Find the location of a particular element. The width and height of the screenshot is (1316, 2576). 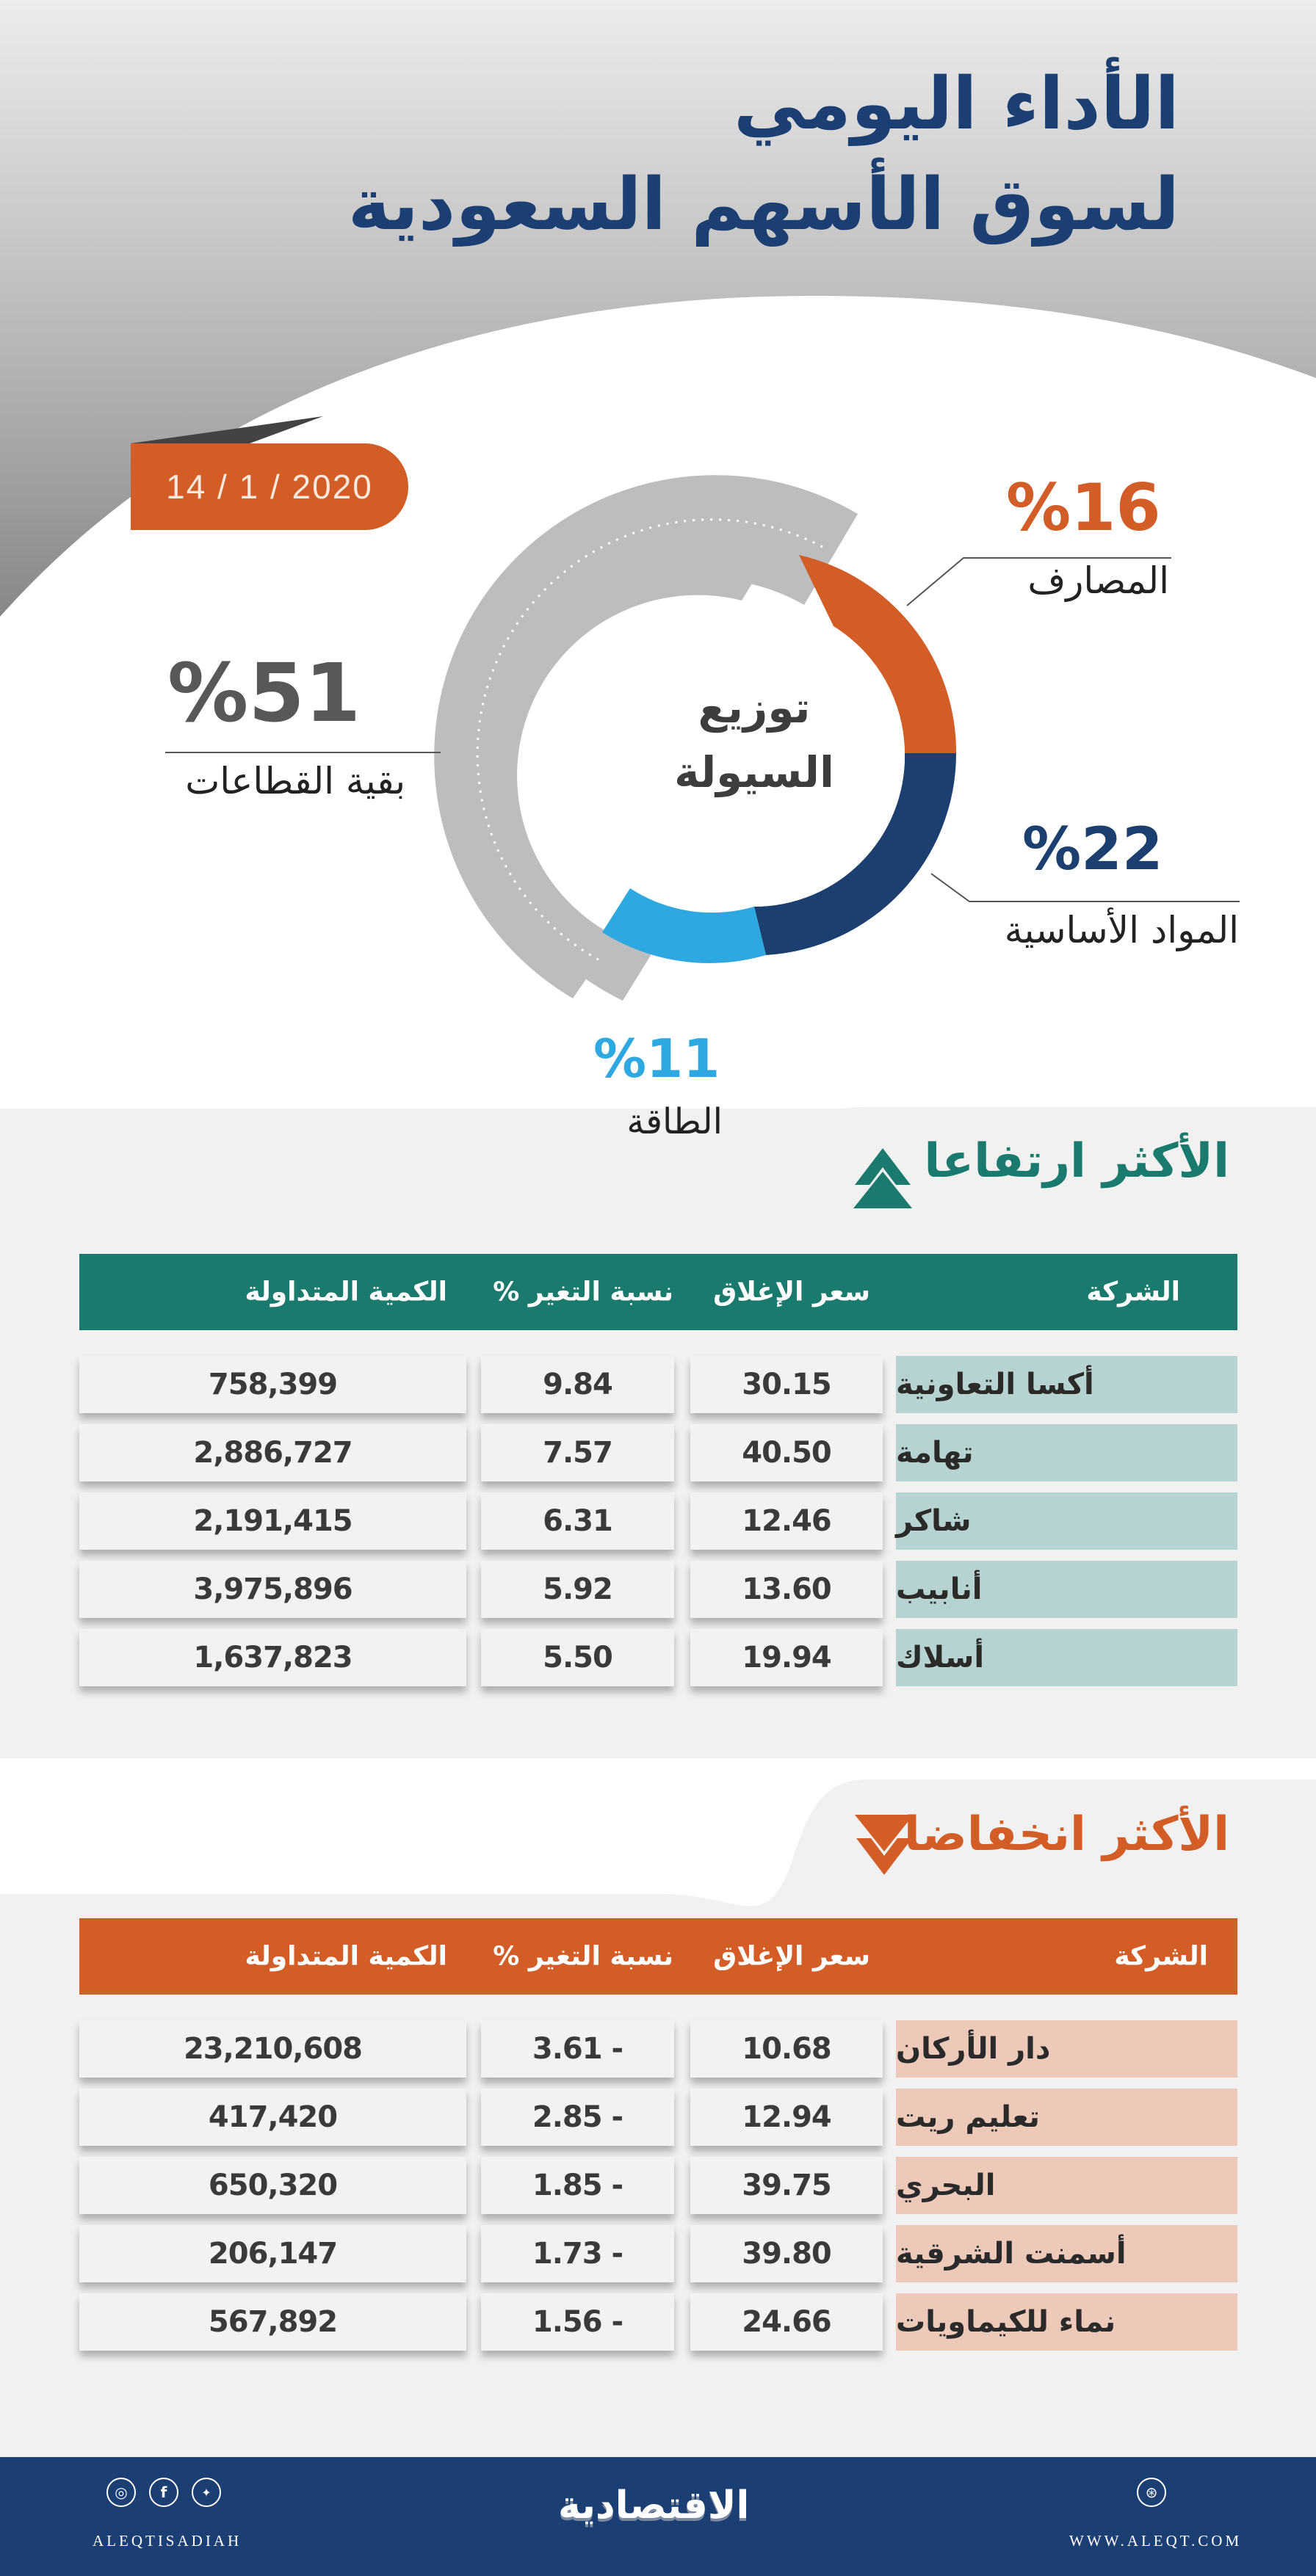

table-row: 2,191,415 6.31 12.46 شاكر is located at coordinates (658, 1521).